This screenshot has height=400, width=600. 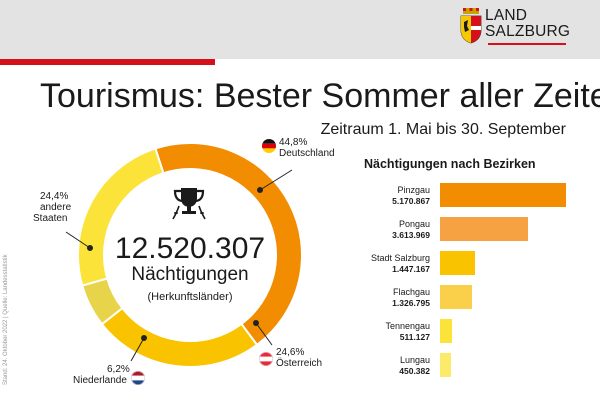 I want to click on flag-netherlands-icon, so click(x=138, y=378).